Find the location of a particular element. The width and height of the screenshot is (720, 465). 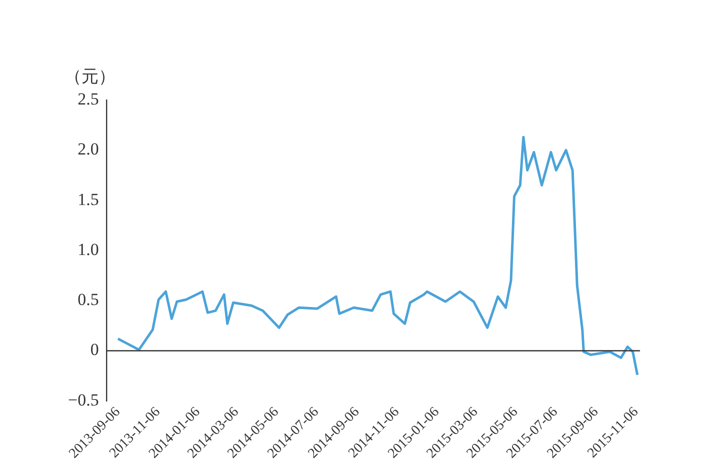

y-tick-label: 1.0 is located at coordinates (88, 249).